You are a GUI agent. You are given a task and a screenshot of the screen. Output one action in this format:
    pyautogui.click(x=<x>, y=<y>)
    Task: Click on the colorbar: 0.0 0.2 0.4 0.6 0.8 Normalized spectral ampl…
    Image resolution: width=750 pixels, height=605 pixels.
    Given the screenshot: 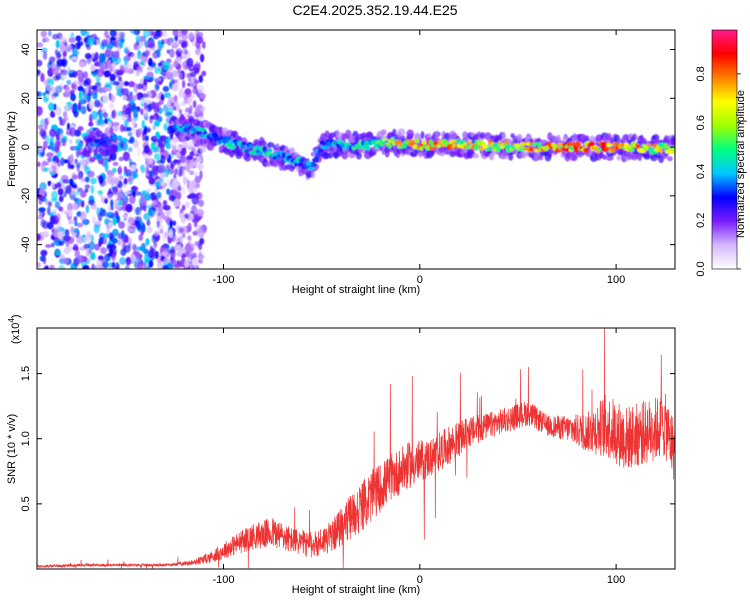 What is the action you would take?
    pyautogui.click(x=721, y=153)
    